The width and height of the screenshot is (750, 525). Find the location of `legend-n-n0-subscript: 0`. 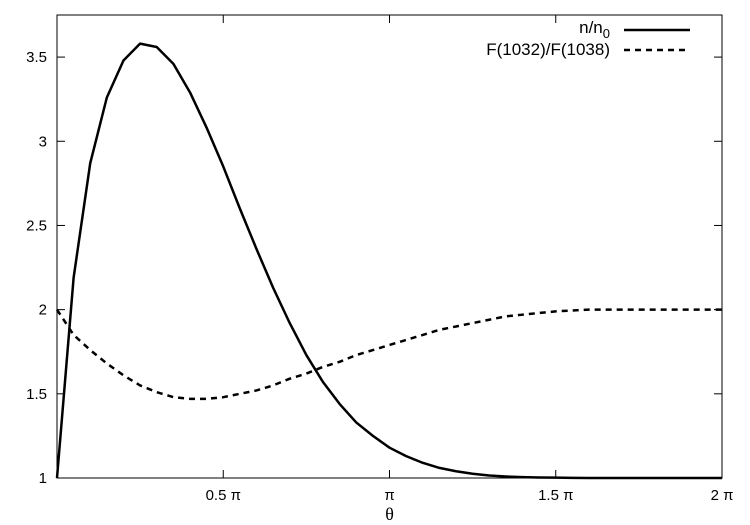

legend-n-n0-subscript: 0 is located at coordinates (606, 33).